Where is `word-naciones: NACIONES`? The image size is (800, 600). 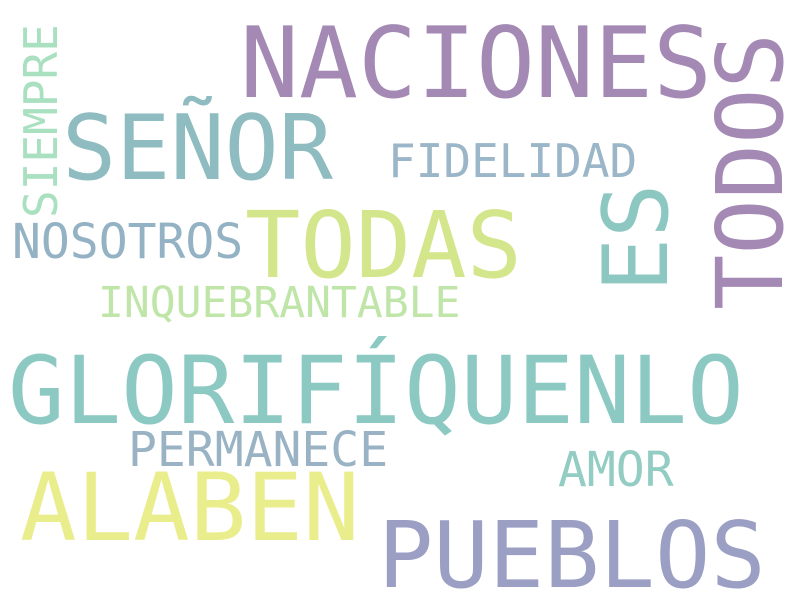
word-naciones: NACIONES is located at coordinates (476, 64).